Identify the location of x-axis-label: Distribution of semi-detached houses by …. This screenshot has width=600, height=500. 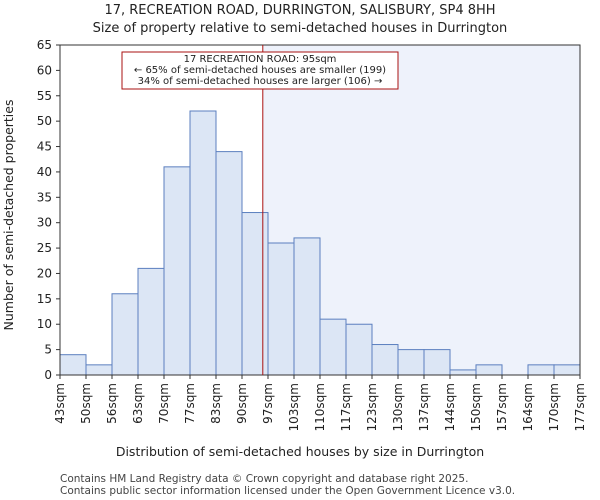
(300, 451).